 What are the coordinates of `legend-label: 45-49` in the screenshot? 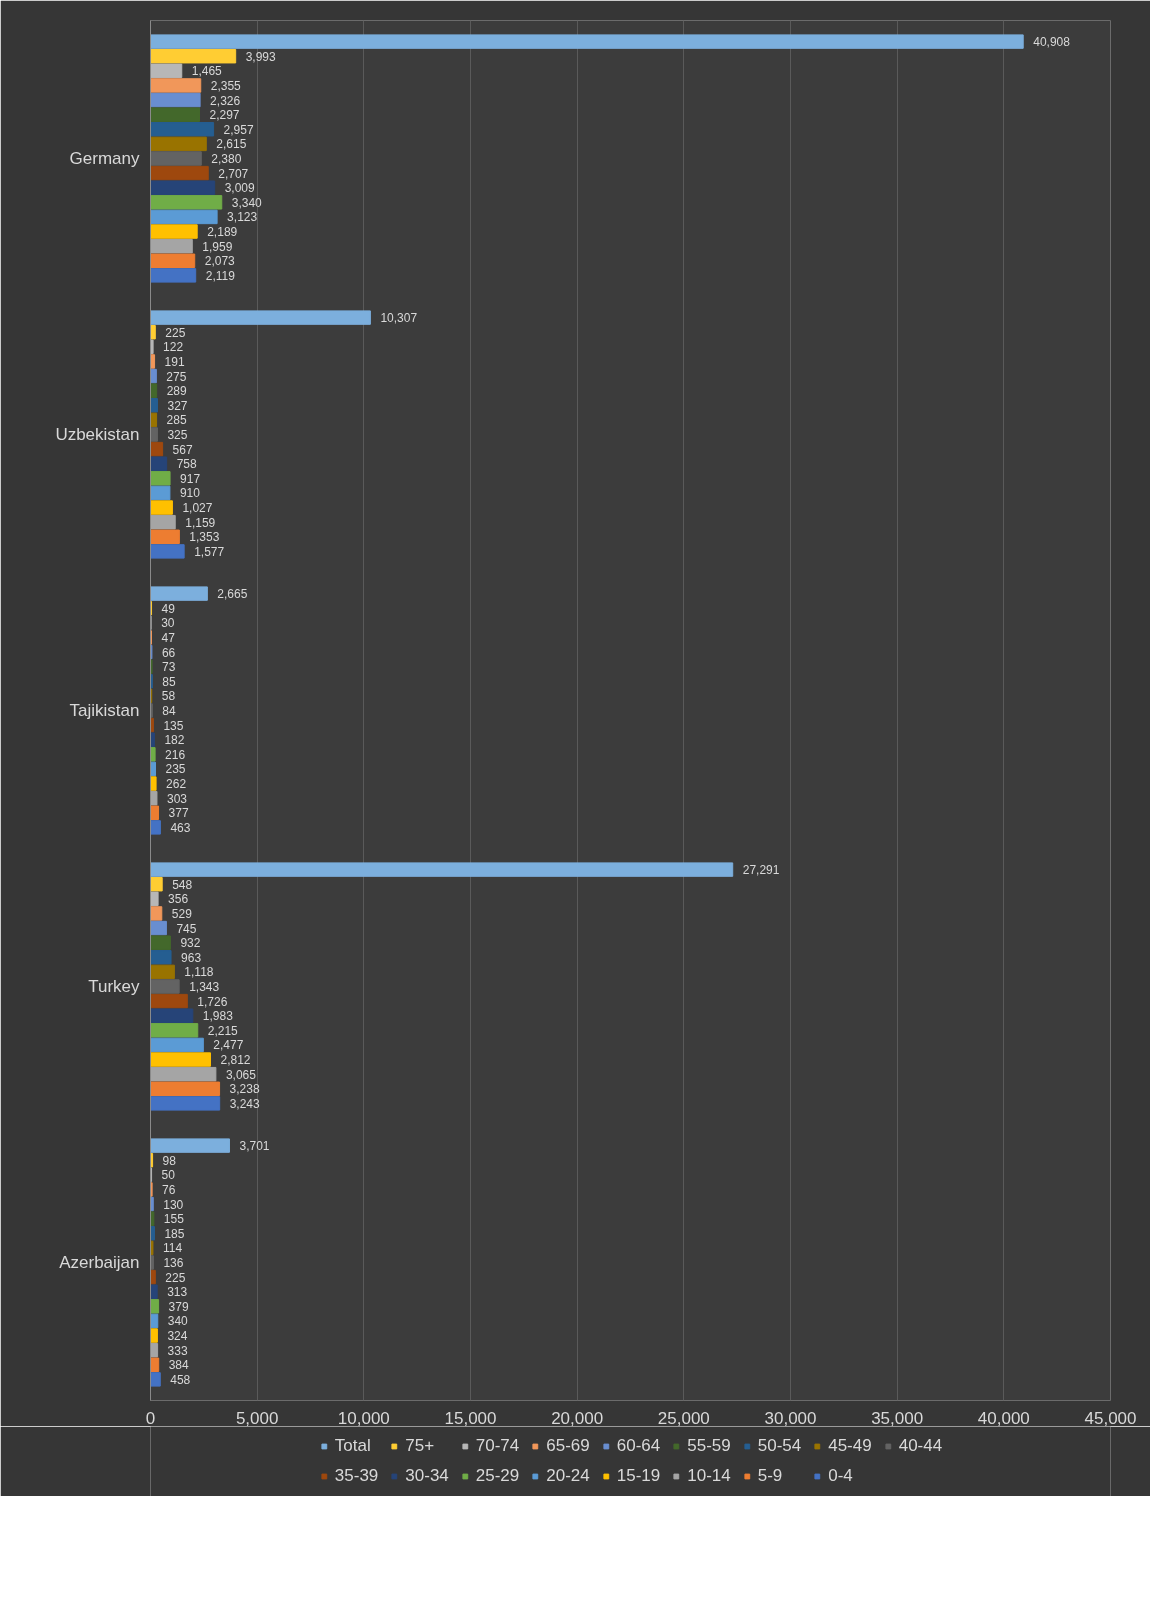 It's located at (850, 1446).